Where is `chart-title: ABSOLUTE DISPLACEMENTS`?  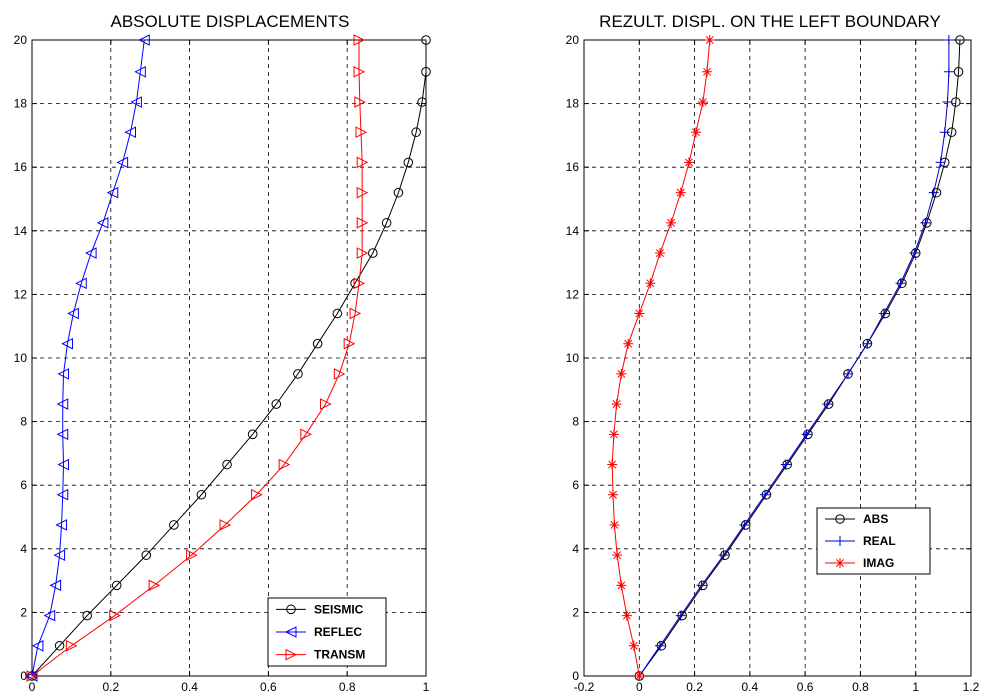 chart-title: ABSOLUTE DISPLACEMENTS is located at coordinates (229, 21).